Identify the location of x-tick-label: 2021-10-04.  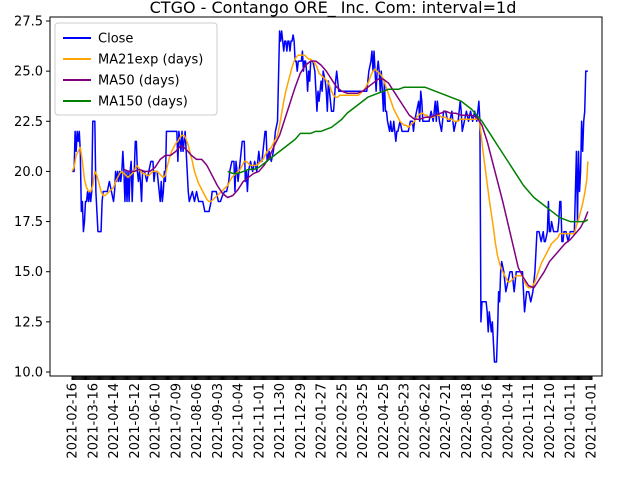
(239, 421).